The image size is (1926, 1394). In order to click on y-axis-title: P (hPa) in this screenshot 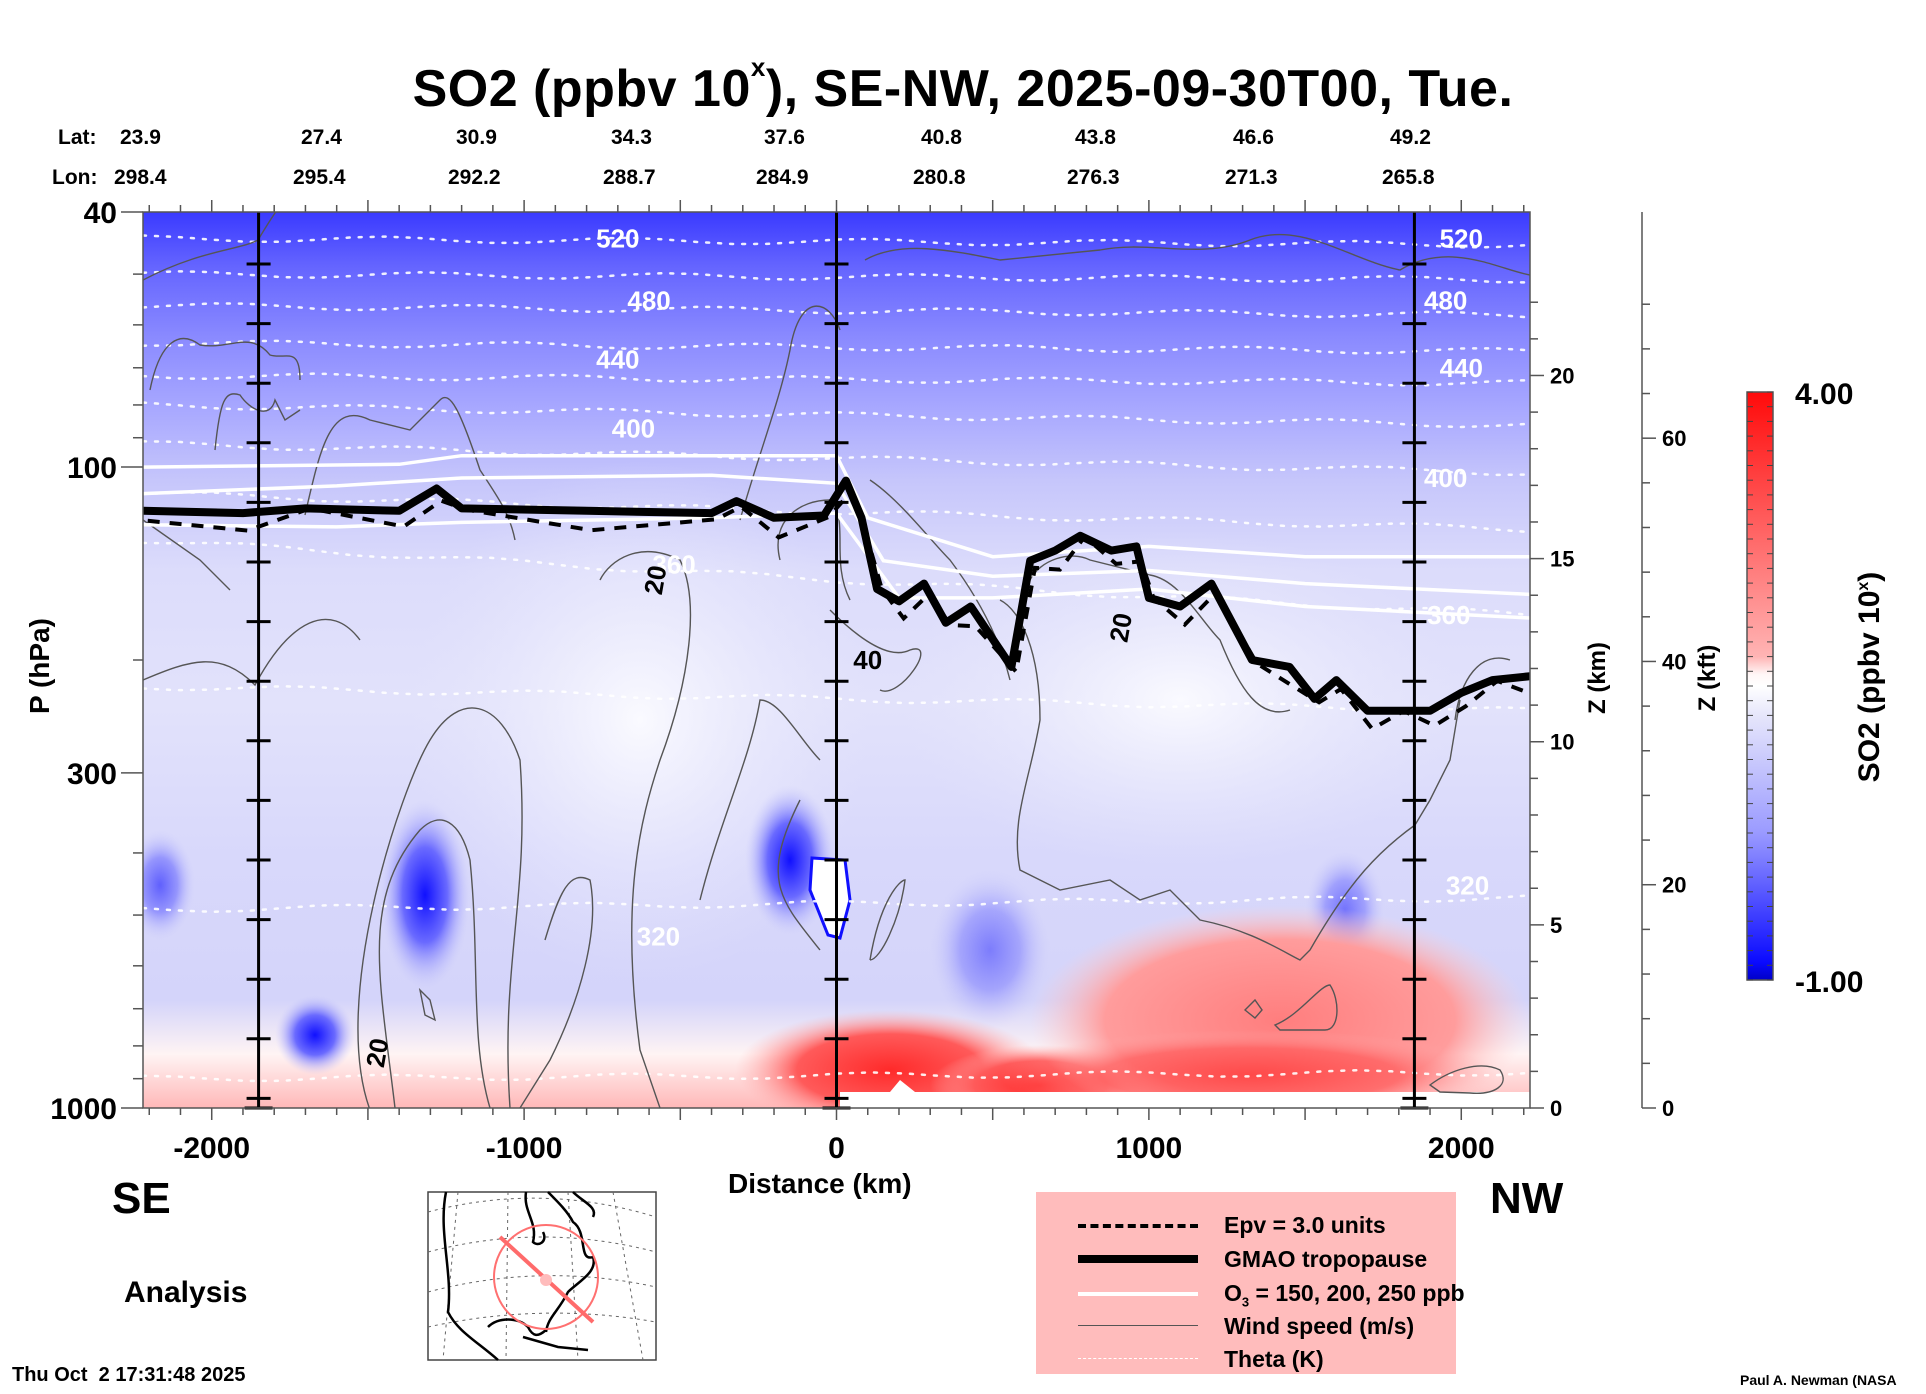, I will do `click(39, 666)`.